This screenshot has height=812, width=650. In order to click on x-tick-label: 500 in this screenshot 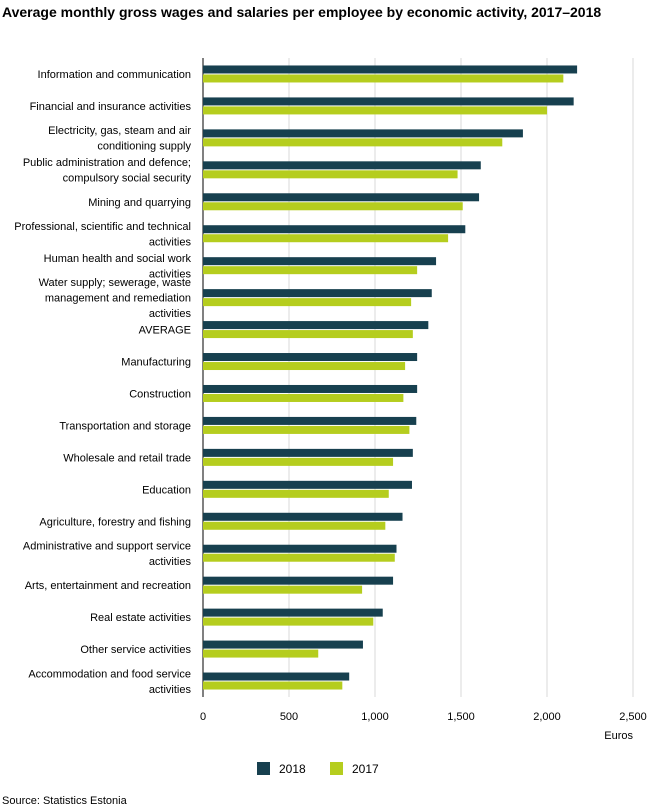, I will do `click(289, 717)`.